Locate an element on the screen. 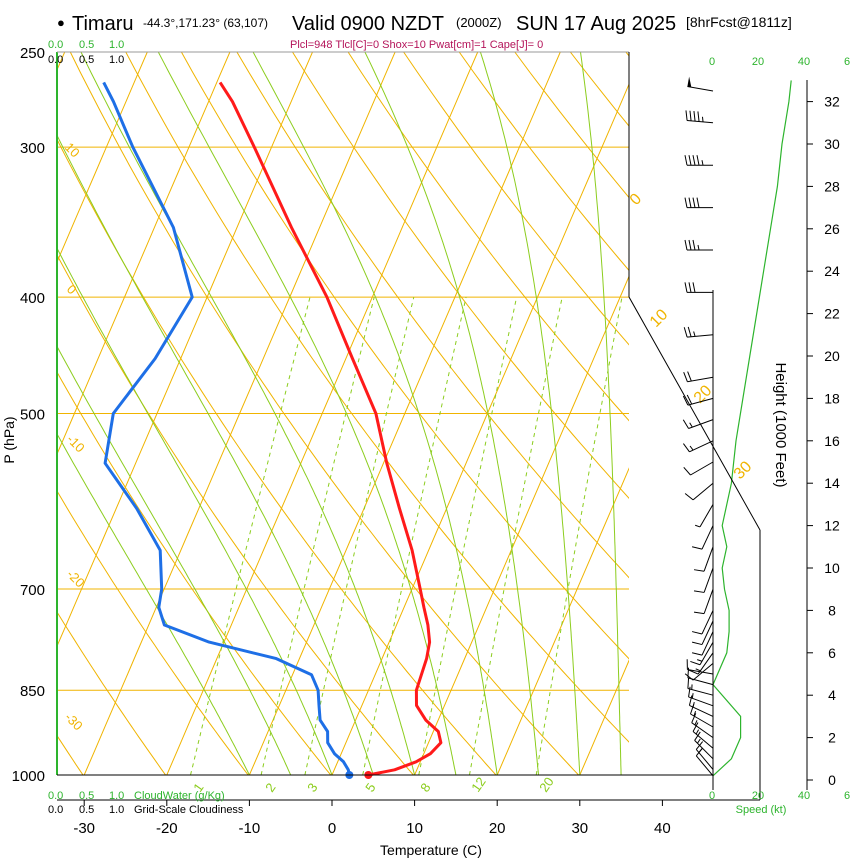  moist-adiabat--5 is located at coordinates (174, 560).